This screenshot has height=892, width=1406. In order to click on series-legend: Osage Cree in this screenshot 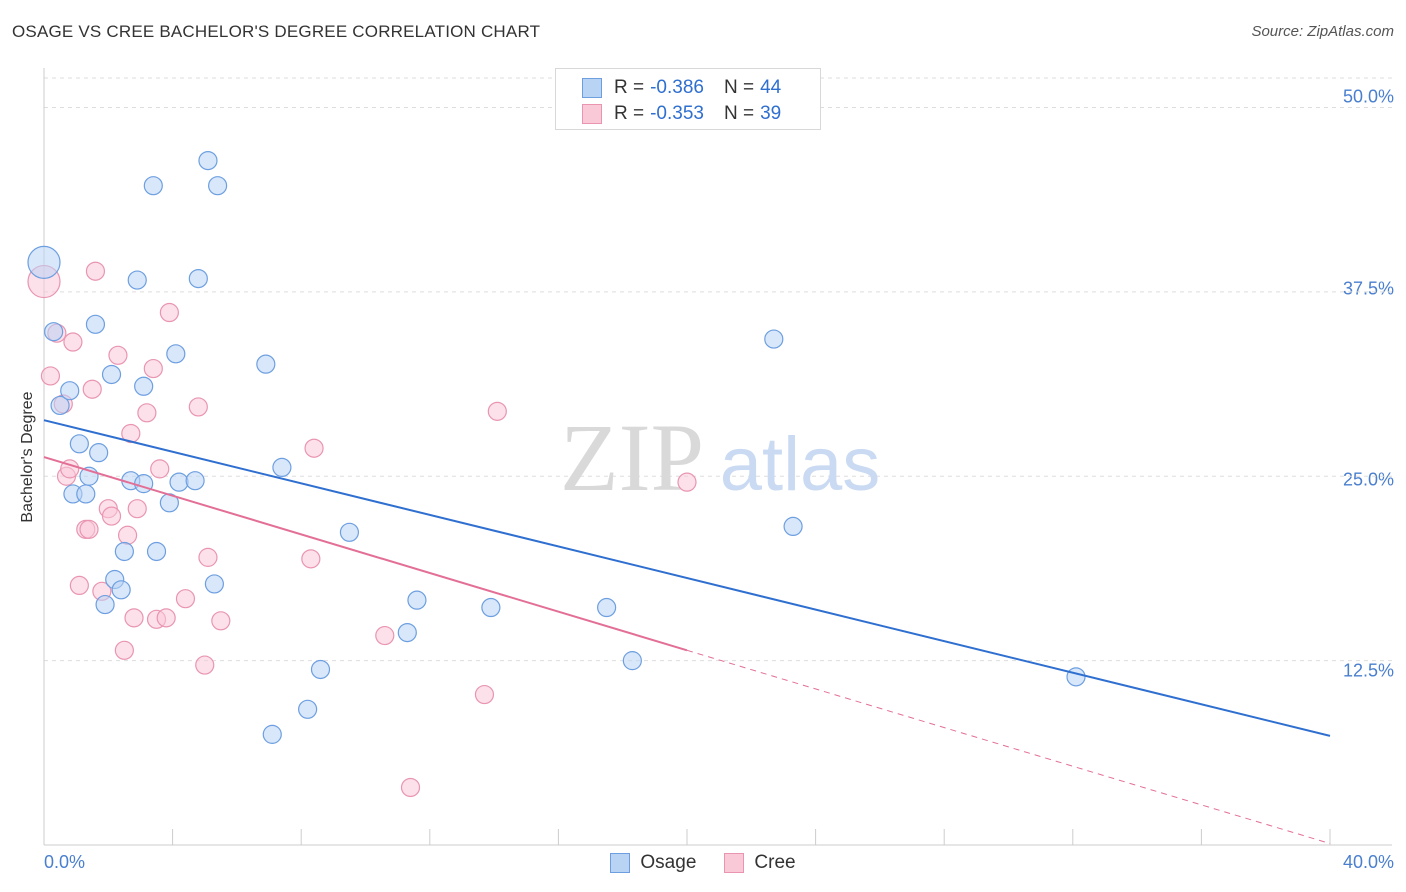, I will do `click(703, 863)`.